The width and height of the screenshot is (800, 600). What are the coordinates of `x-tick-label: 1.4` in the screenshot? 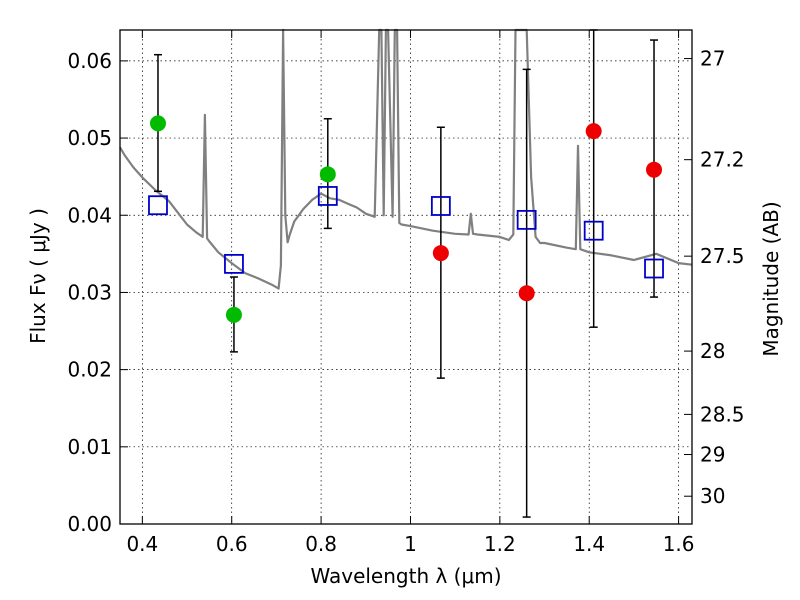 It's located at (589, 544).